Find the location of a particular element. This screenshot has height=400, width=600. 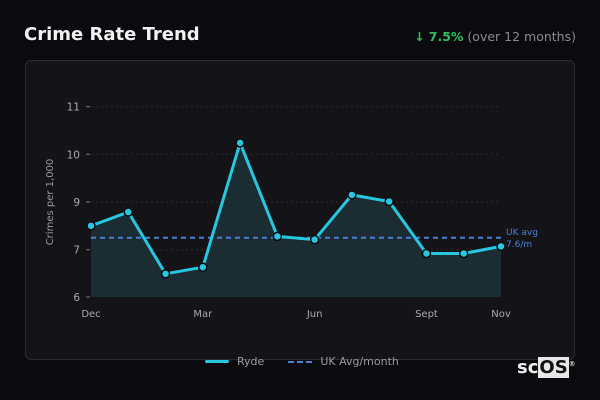

uk-avg-label: UK avg is located at coordinates (522, 233).